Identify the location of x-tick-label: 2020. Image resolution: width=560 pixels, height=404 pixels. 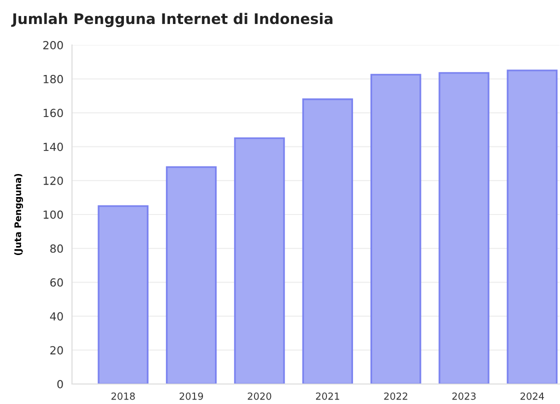
(260, 396).